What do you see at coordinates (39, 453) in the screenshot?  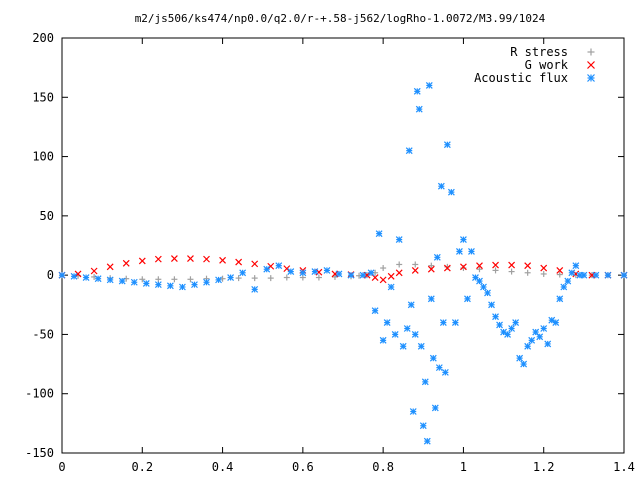 I see `y-tick-label: -150` at bounding box center [39, 453].